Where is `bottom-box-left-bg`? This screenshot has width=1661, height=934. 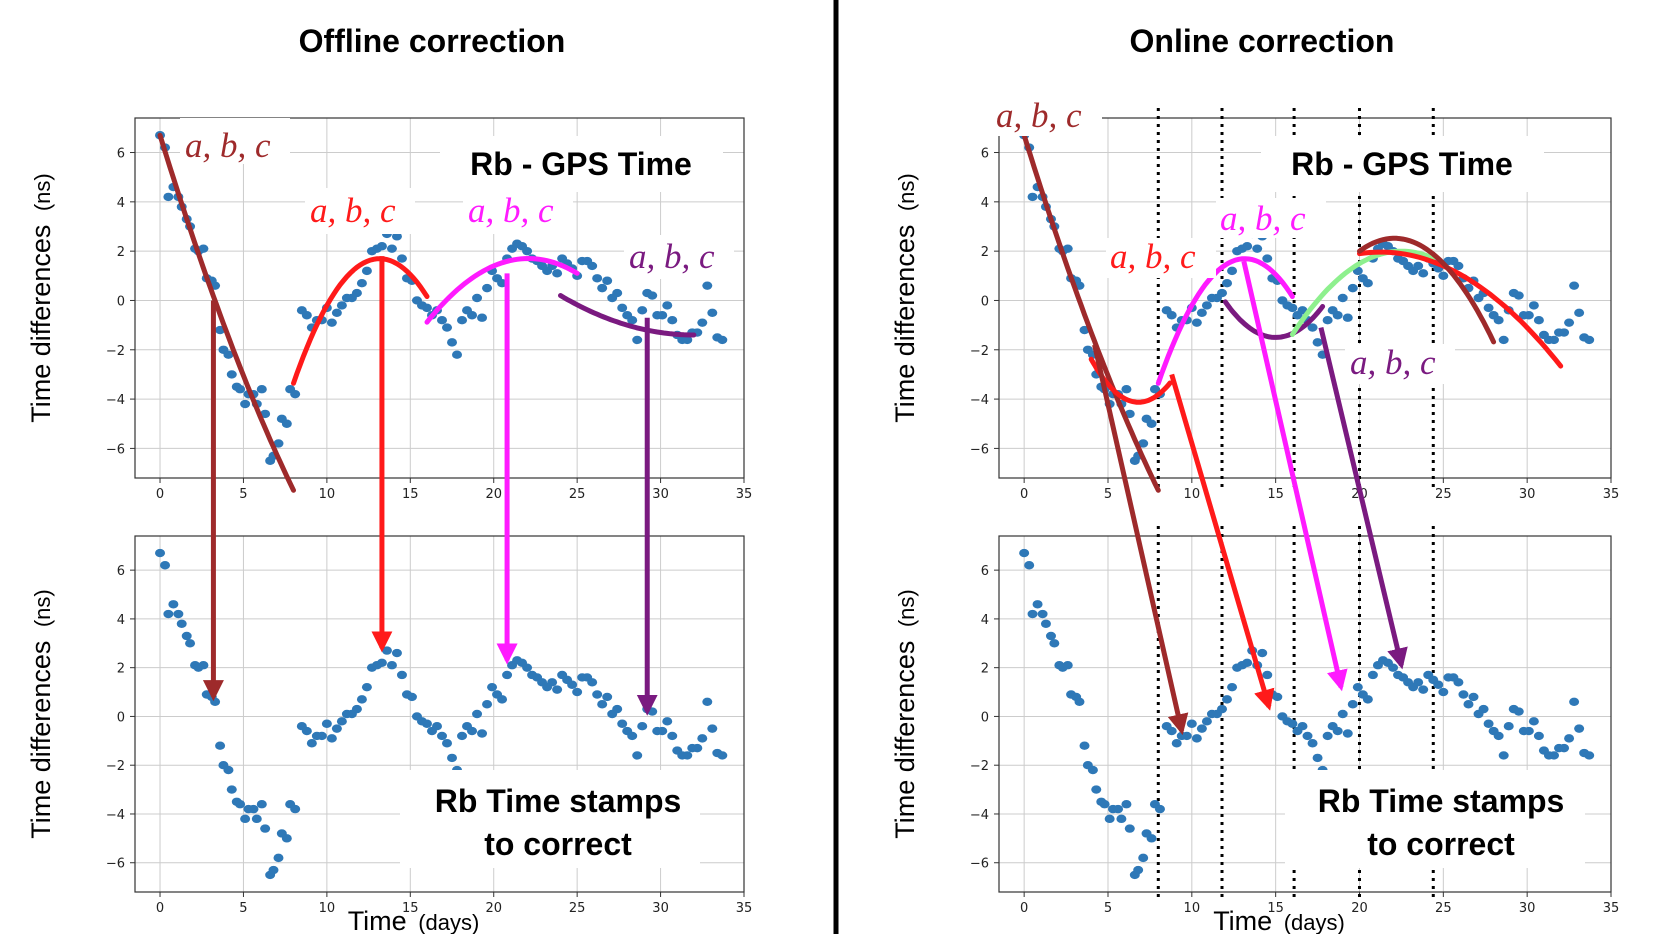 bottom-box-left-bg is located at coordinates (550, 819).